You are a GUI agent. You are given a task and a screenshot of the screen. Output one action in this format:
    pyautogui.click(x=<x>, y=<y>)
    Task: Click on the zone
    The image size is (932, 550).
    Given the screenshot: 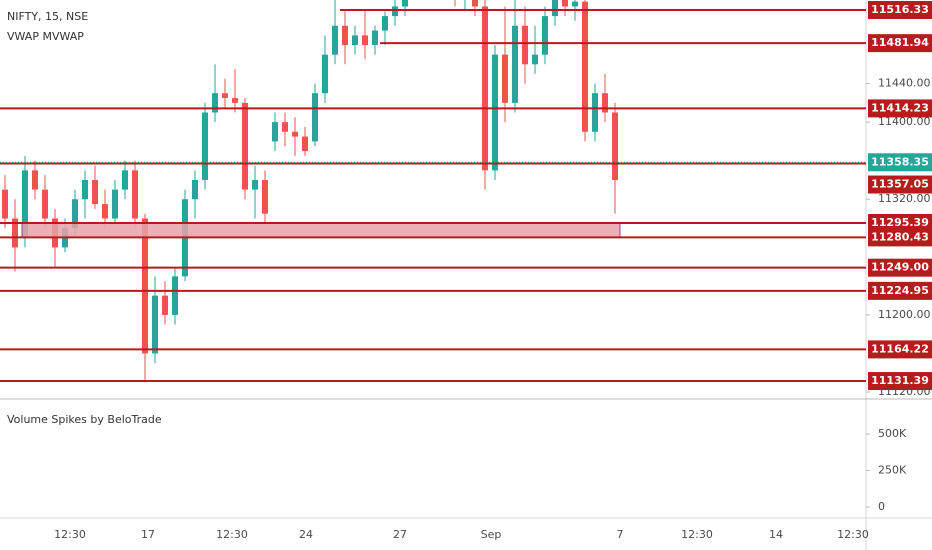 What is the action you would take?
    pyautogui.click(x=321, y=230)
    